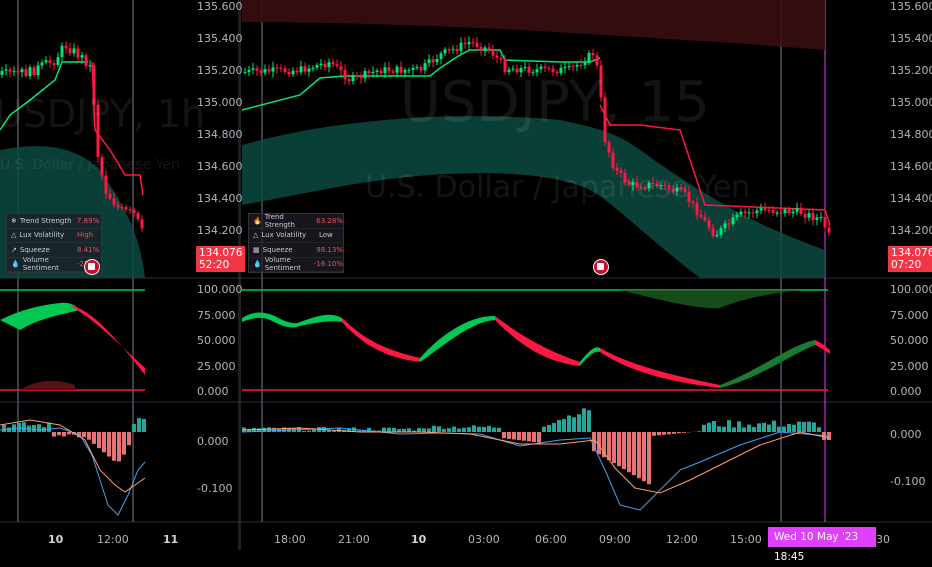 The image size is (932, 567). Describe the element at coordinates (14, 221) in the screenshot. I see `gear-icon: ❄` at that location.